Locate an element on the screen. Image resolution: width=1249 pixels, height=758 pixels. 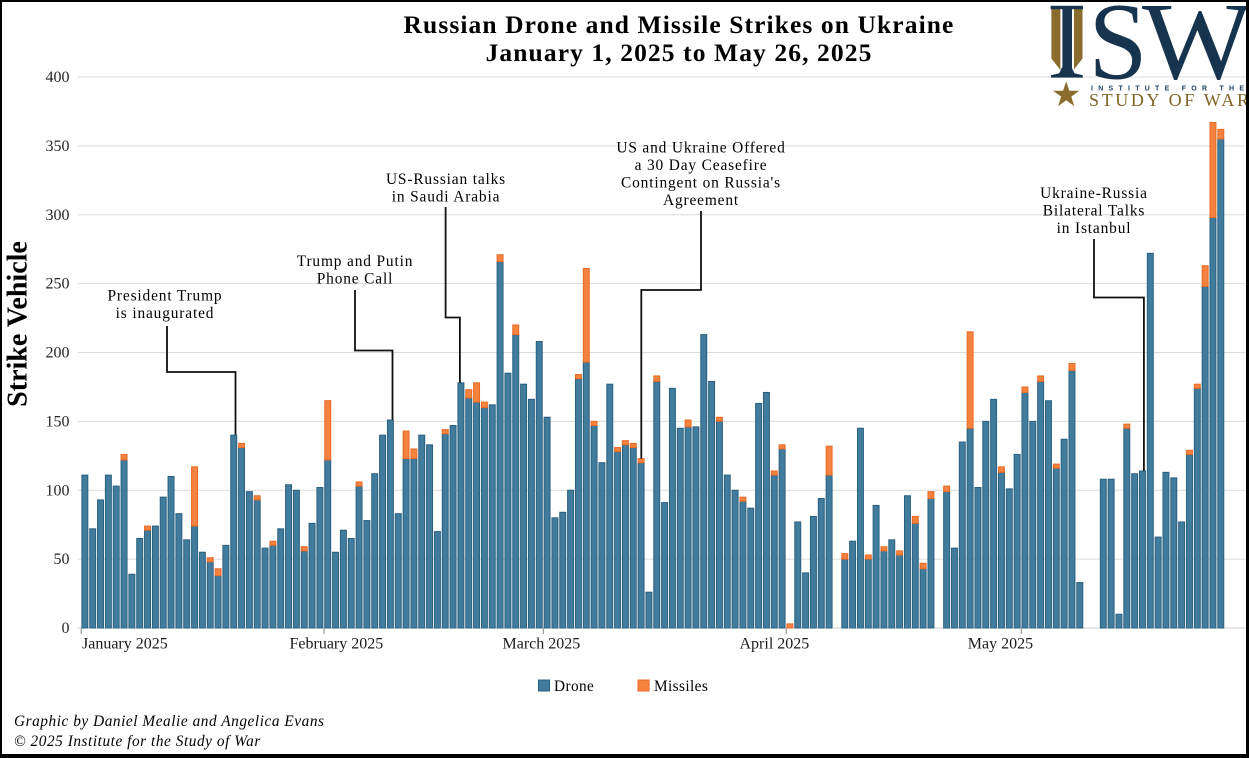
svg-text: 100 is located at coordinates (57, 490).